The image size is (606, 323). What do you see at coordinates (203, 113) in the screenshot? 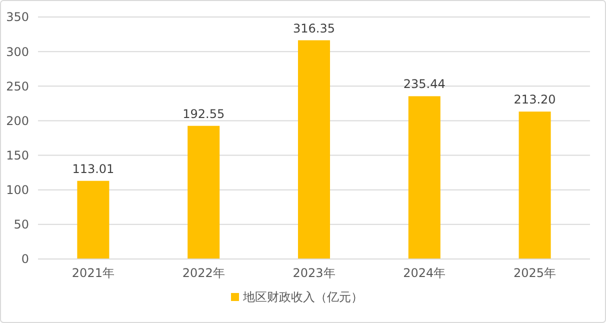
I see `text: 192.55` at bounding box center [203, 113].